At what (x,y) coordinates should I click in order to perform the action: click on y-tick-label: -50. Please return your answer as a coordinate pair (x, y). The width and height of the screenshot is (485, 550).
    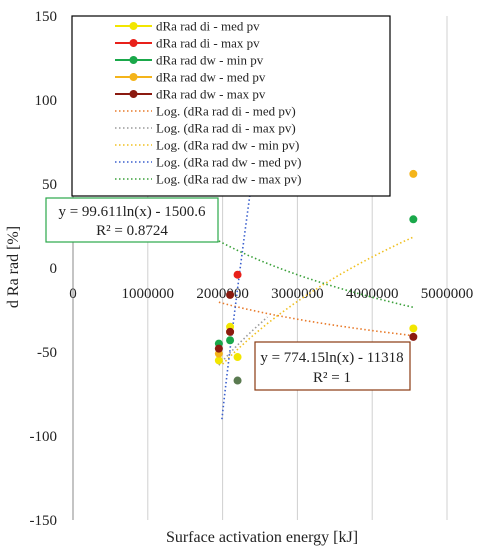
    Looking at the image, I should click on (47, 353).